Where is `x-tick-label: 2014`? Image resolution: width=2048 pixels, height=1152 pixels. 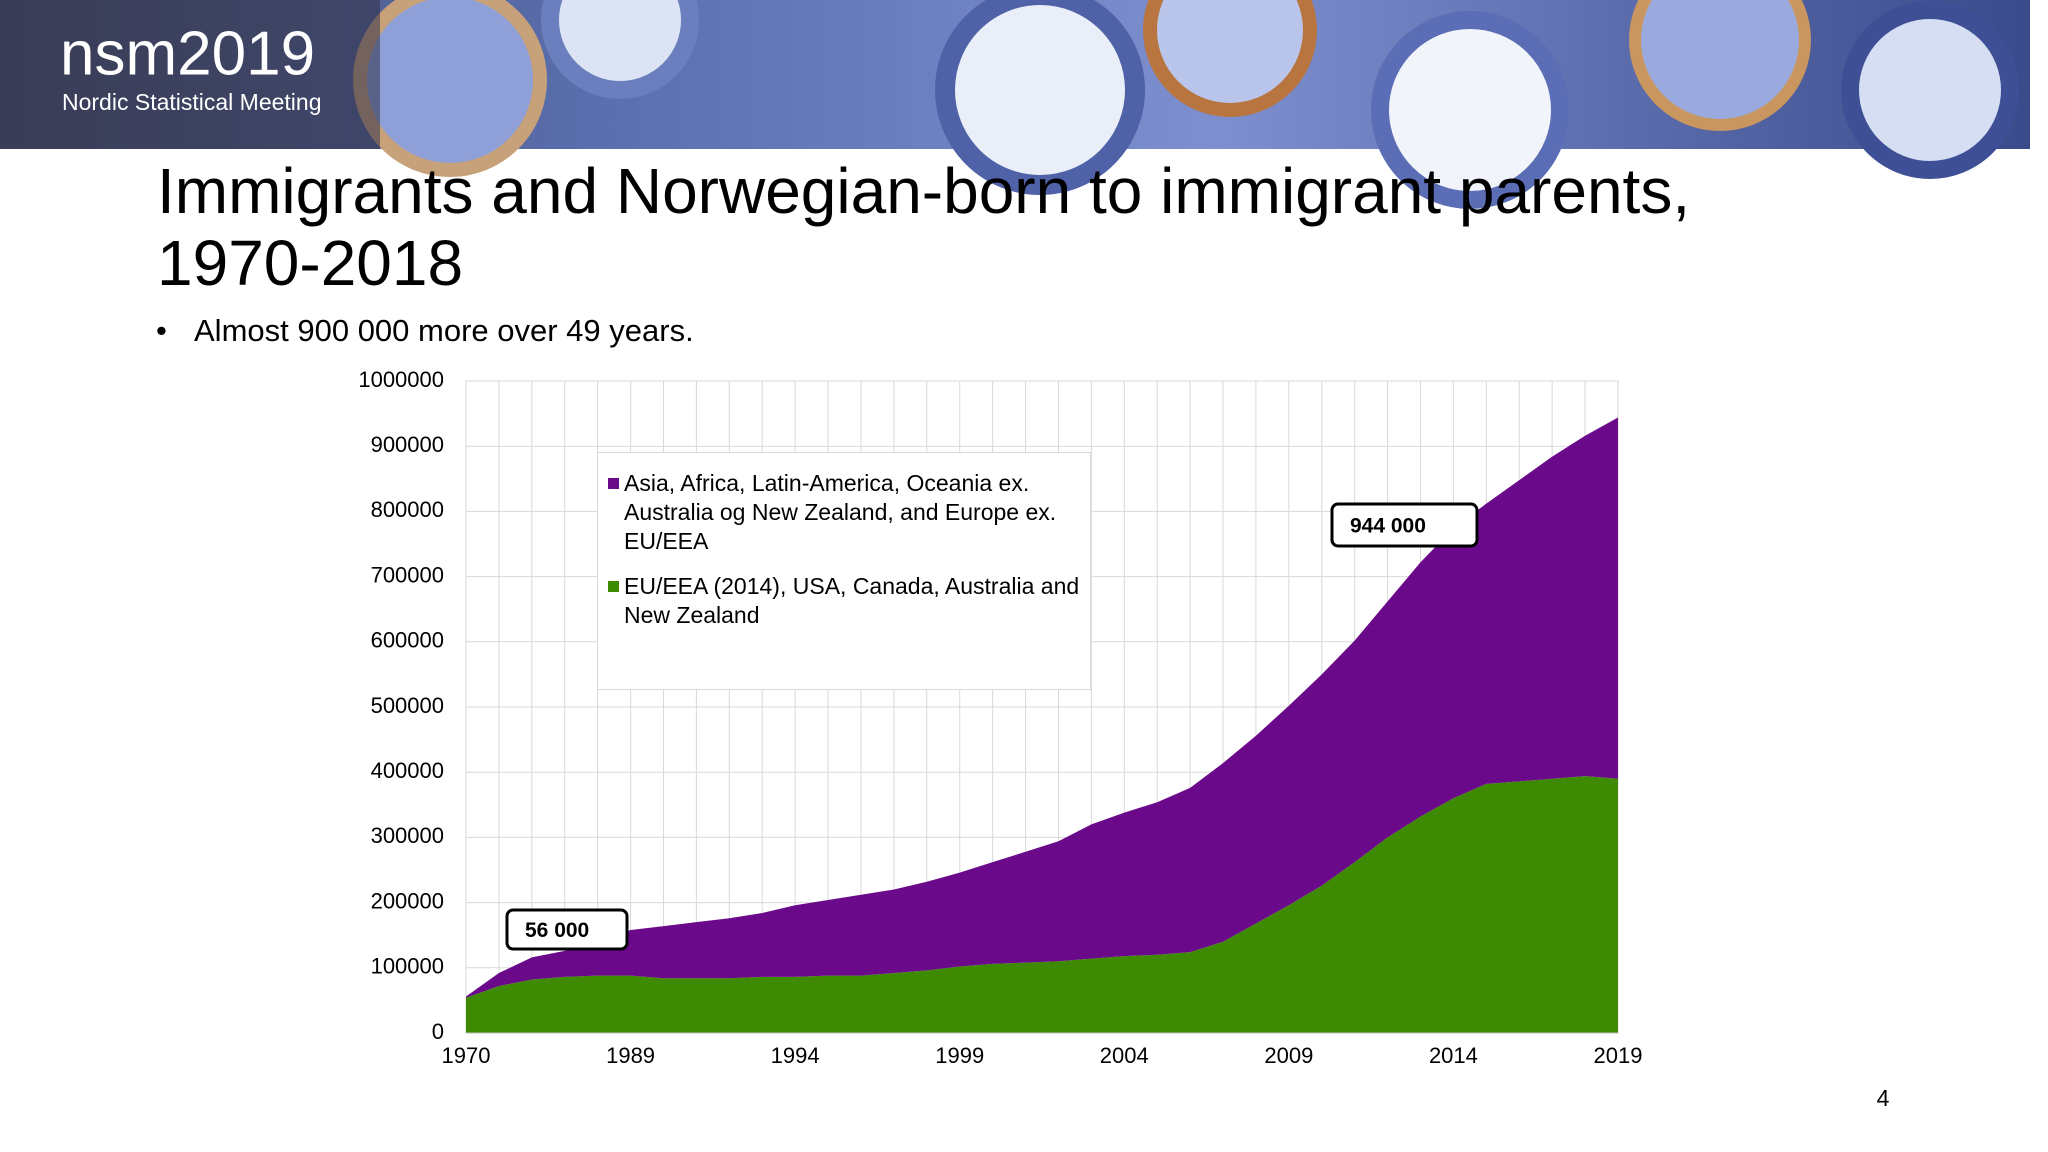
x-tick-label: 2014 is located at coordinates (1453, 1055).